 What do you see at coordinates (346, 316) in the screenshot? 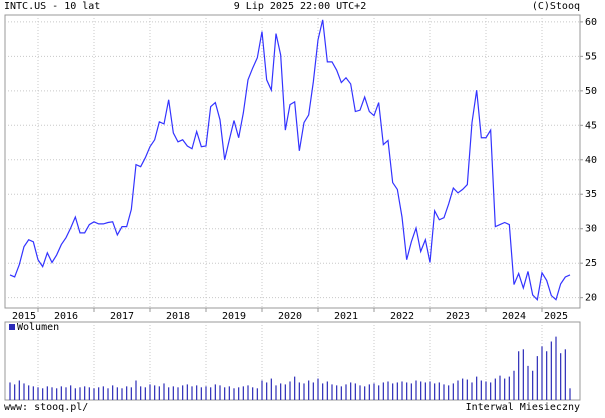
I see `x-tick-label: 2021` at bounding box center [346, 316].